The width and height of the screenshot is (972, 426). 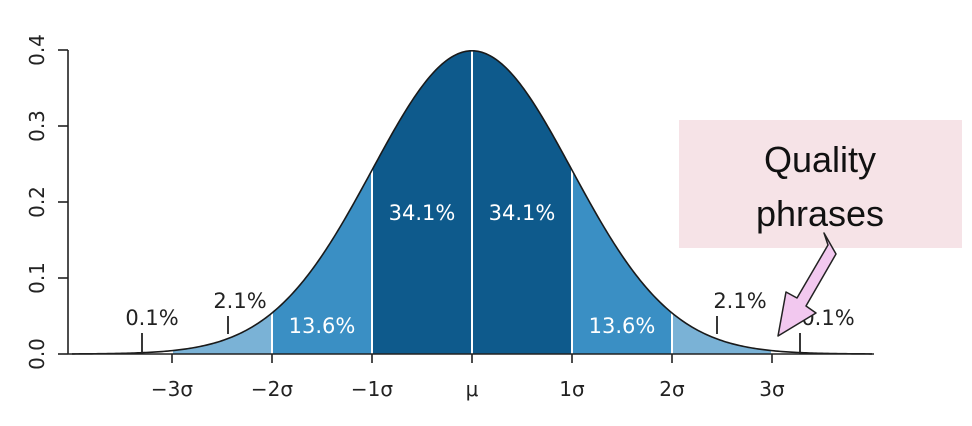 What do you see at coordinates (820, 159) in the screenshot?
I see `callout-line1: Quality` at bounding box center [820, 159].